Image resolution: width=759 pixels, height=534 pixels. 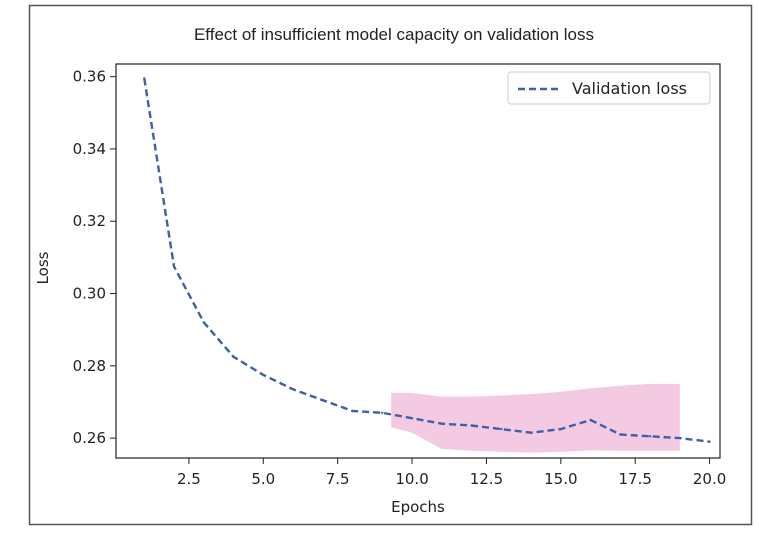 I want to click on y-tick-label: 0.36, so click(x=89, y=77).